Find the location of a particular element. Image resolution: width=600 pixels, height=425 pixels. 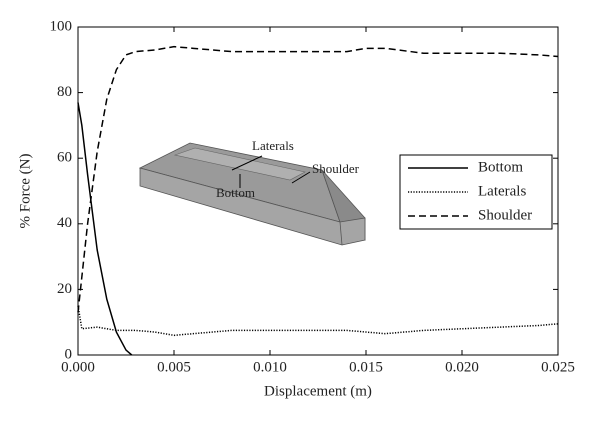

annotation: Laterals is located at coordinates (273, 145).